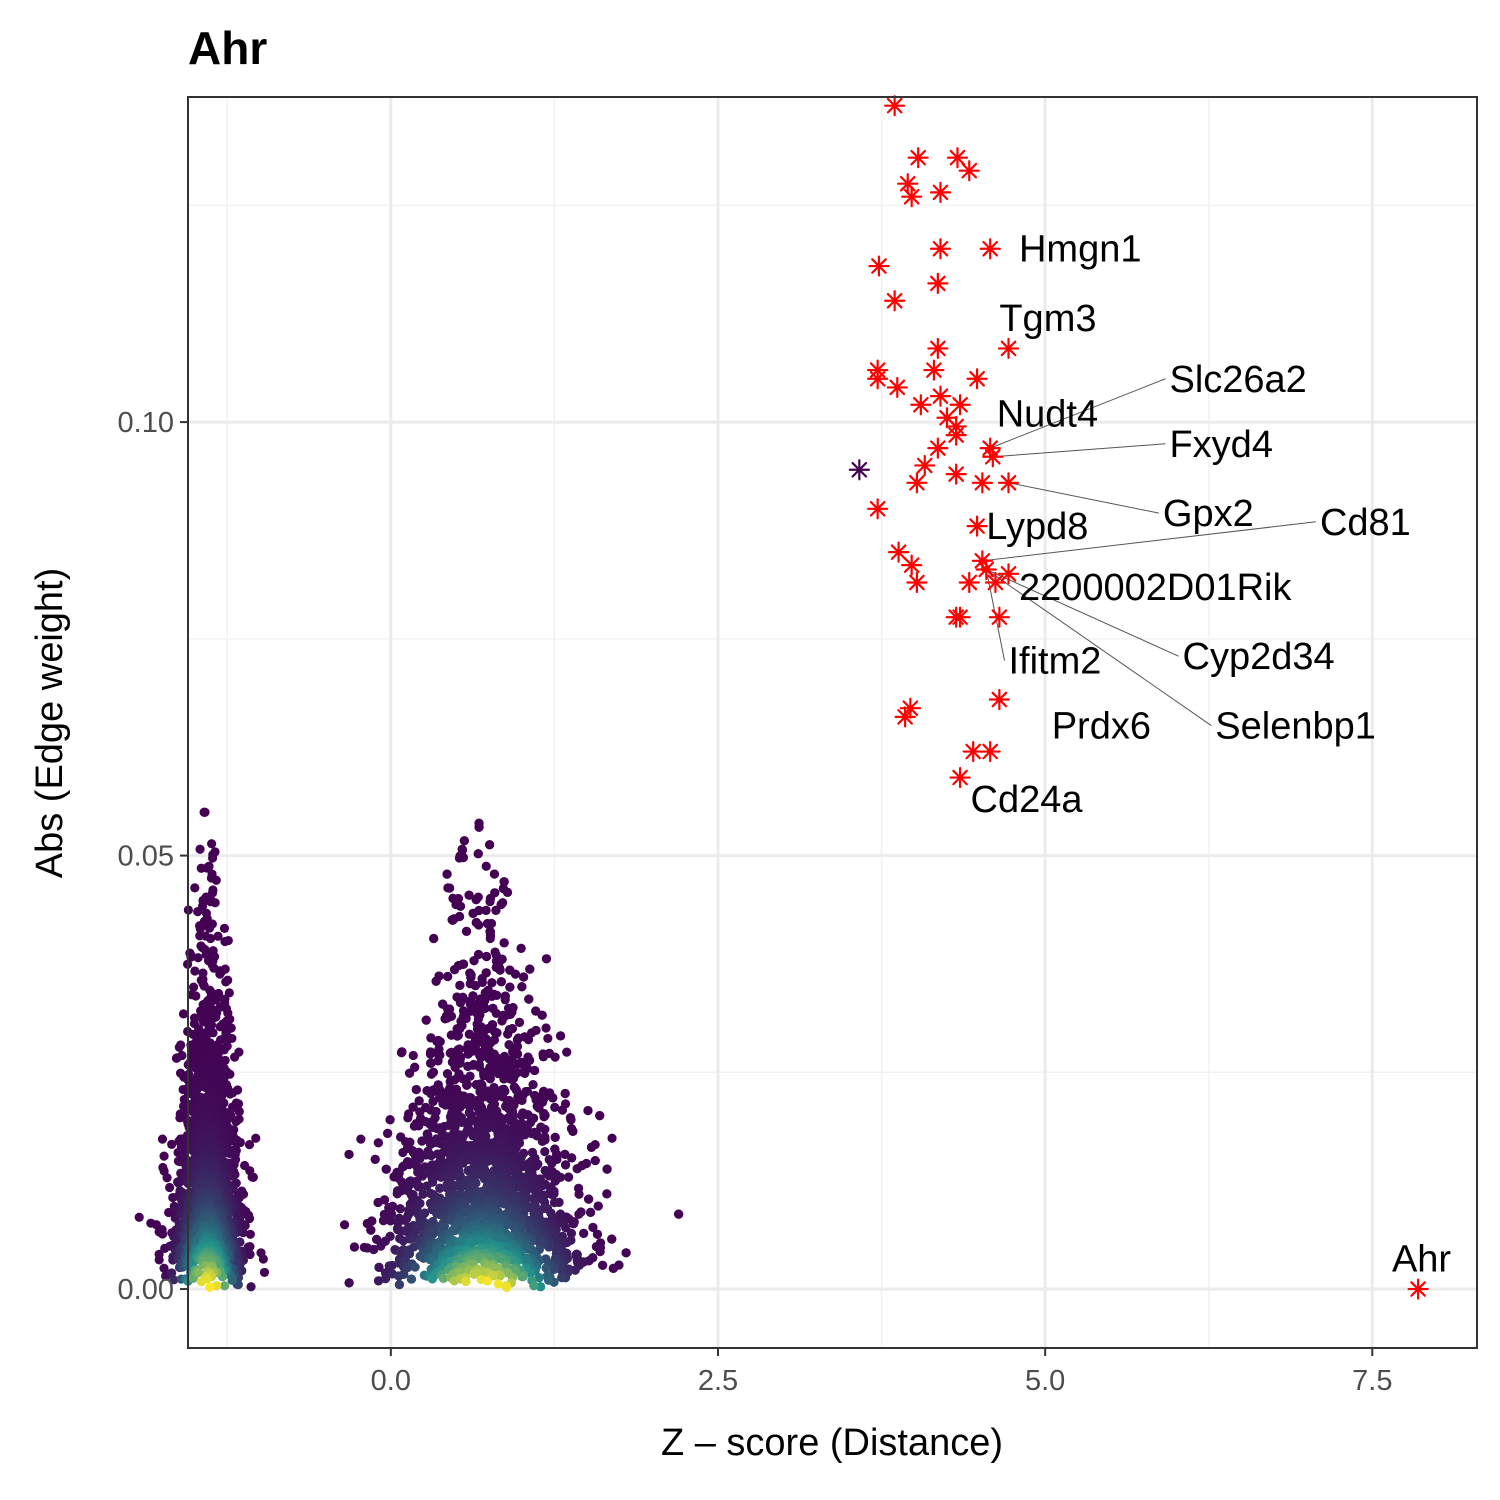 The image size is (1500, 1500). I want to click on gene-label: Ifitm2, so click(1055, 662).